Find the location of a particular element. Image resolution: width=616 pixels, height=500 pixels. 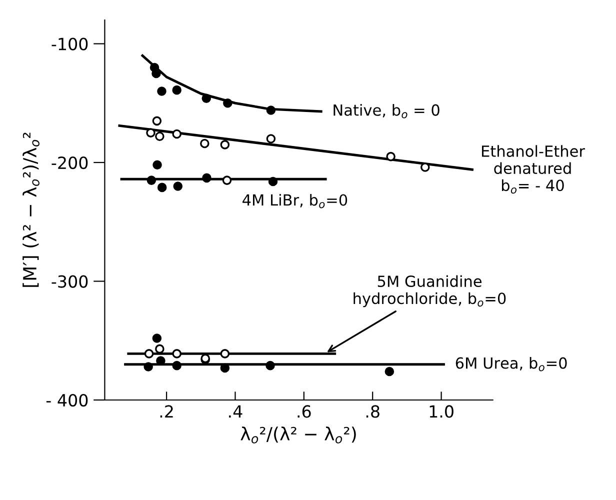

x-tick-label: .8 is located at coordinates (373, 411).